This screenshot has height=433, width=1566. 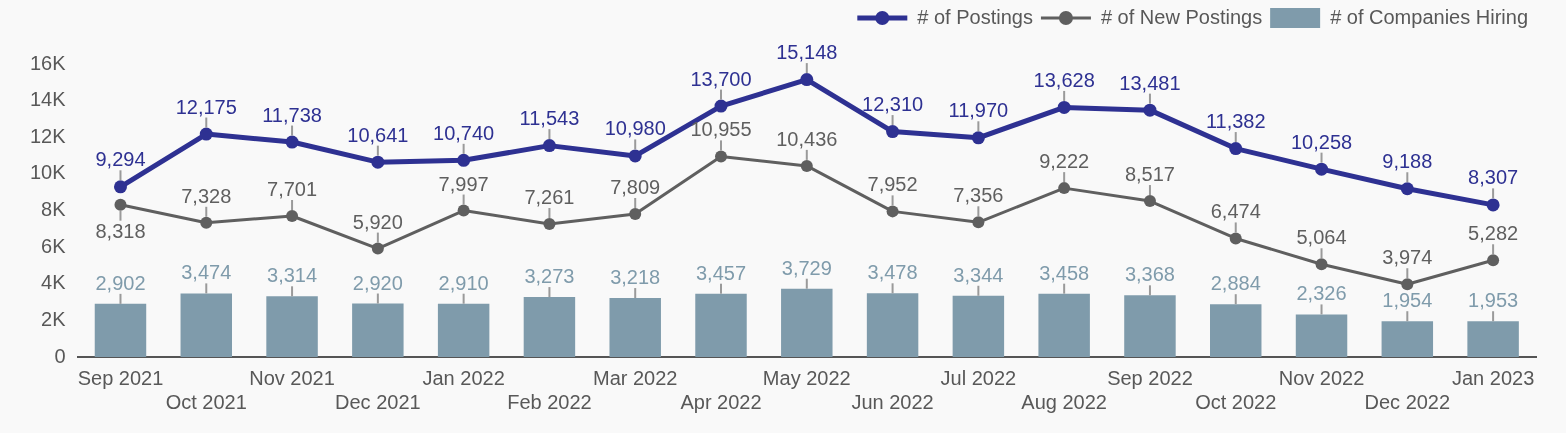 What do you see at coordinates (978, 110) in the screenshot?
I see `data-label: 11,970` at bounding box center [978, 110].